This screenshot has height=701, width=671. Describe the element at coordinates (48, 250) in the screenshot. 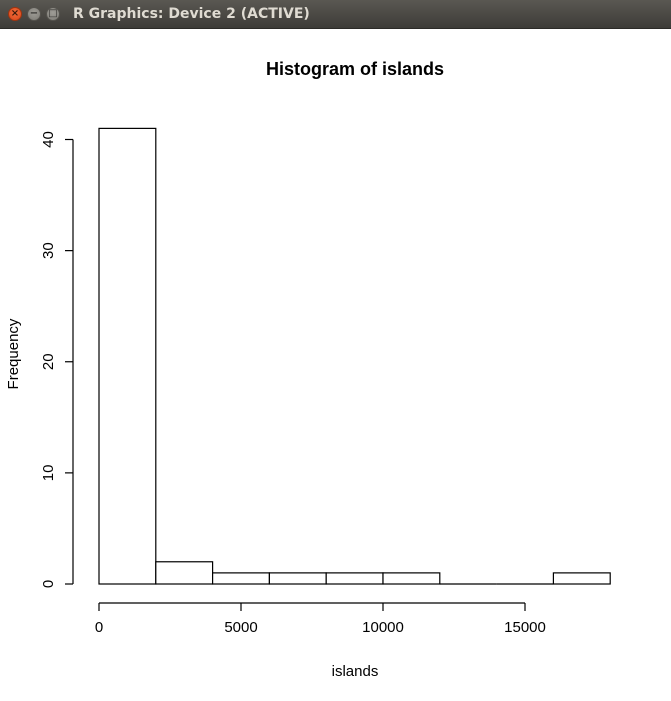

I see `y-tick-label: 30` at that location.